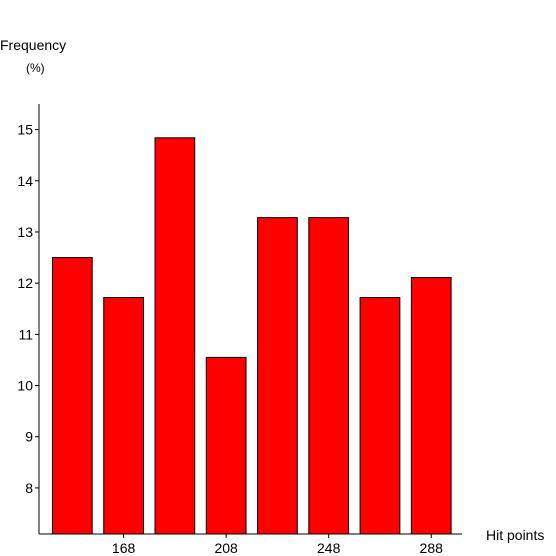  What do you see at coordinates (25, 283) in the screenshot?
I see `y-tick-label-12: 12` at bounding box center [25, 283].